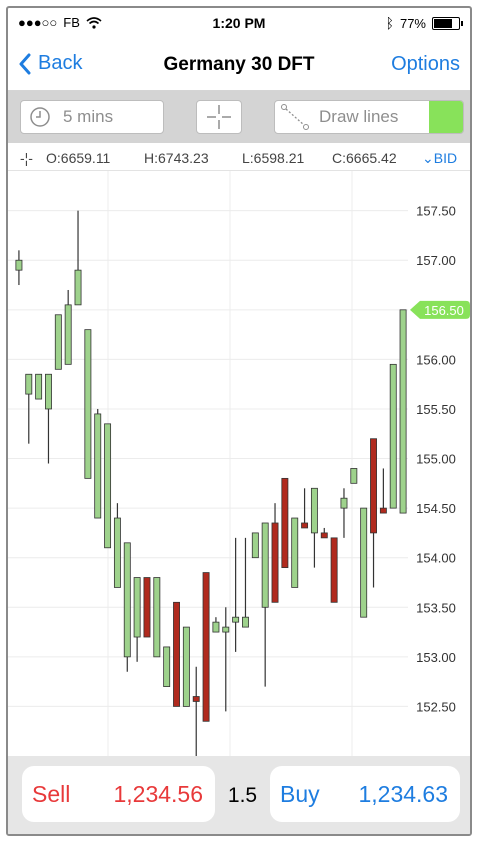 The width and height of the screenshot is (480, 845). What do you see at coordinates (444, 310) in the screenshot?
I see `current-price-label: 156.50` at bounding box center [444, 310].